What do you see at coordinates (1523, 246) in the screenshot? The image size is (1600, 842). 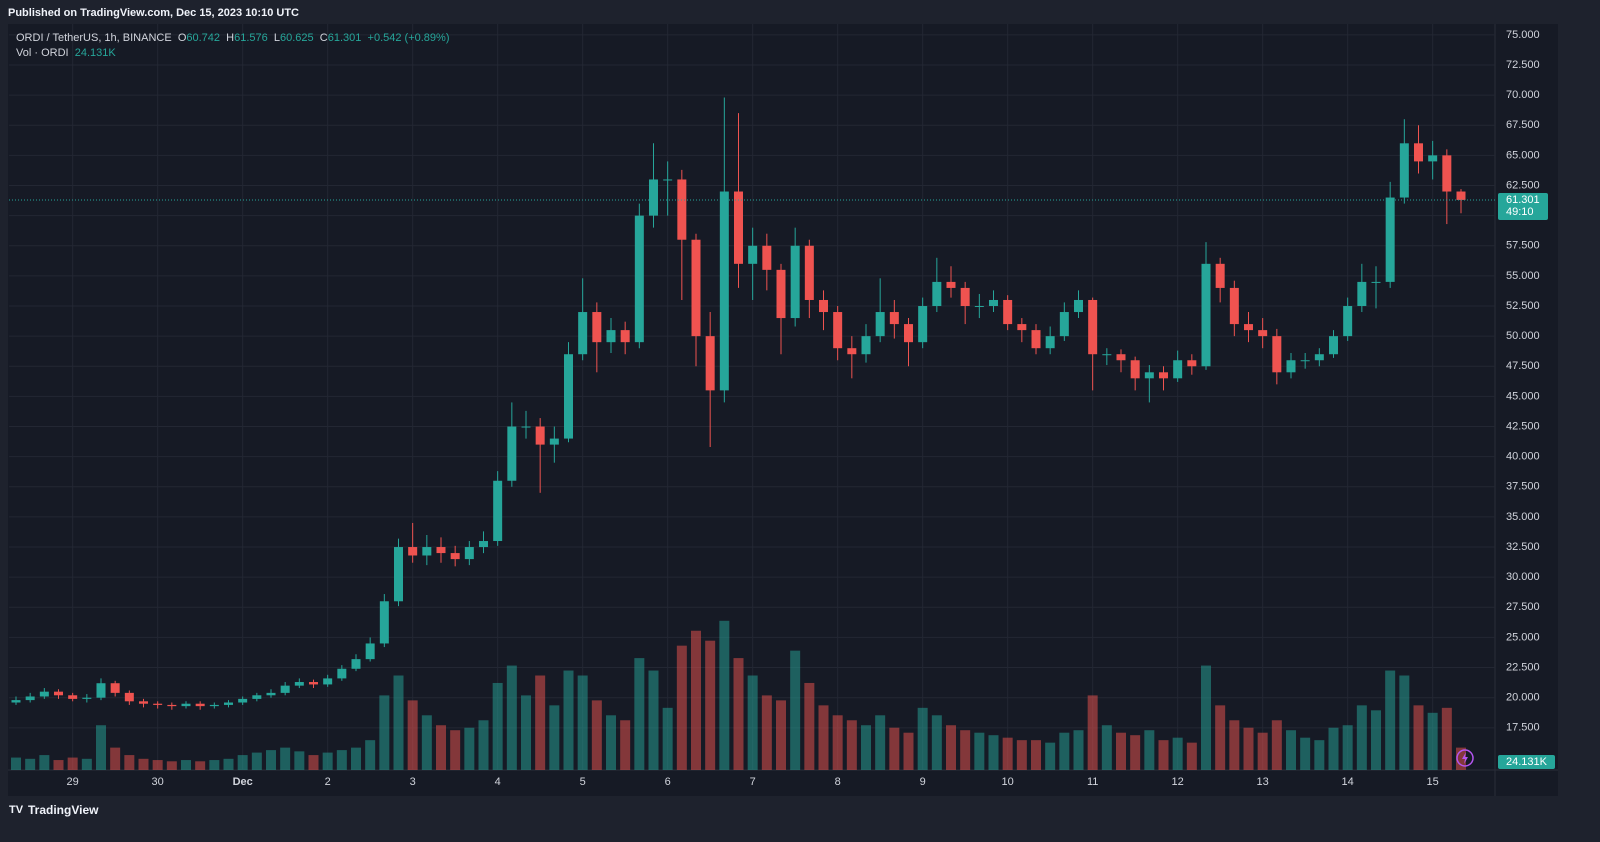 I see `y-tick-label: 57.500` at bounding box center [1523, 246].